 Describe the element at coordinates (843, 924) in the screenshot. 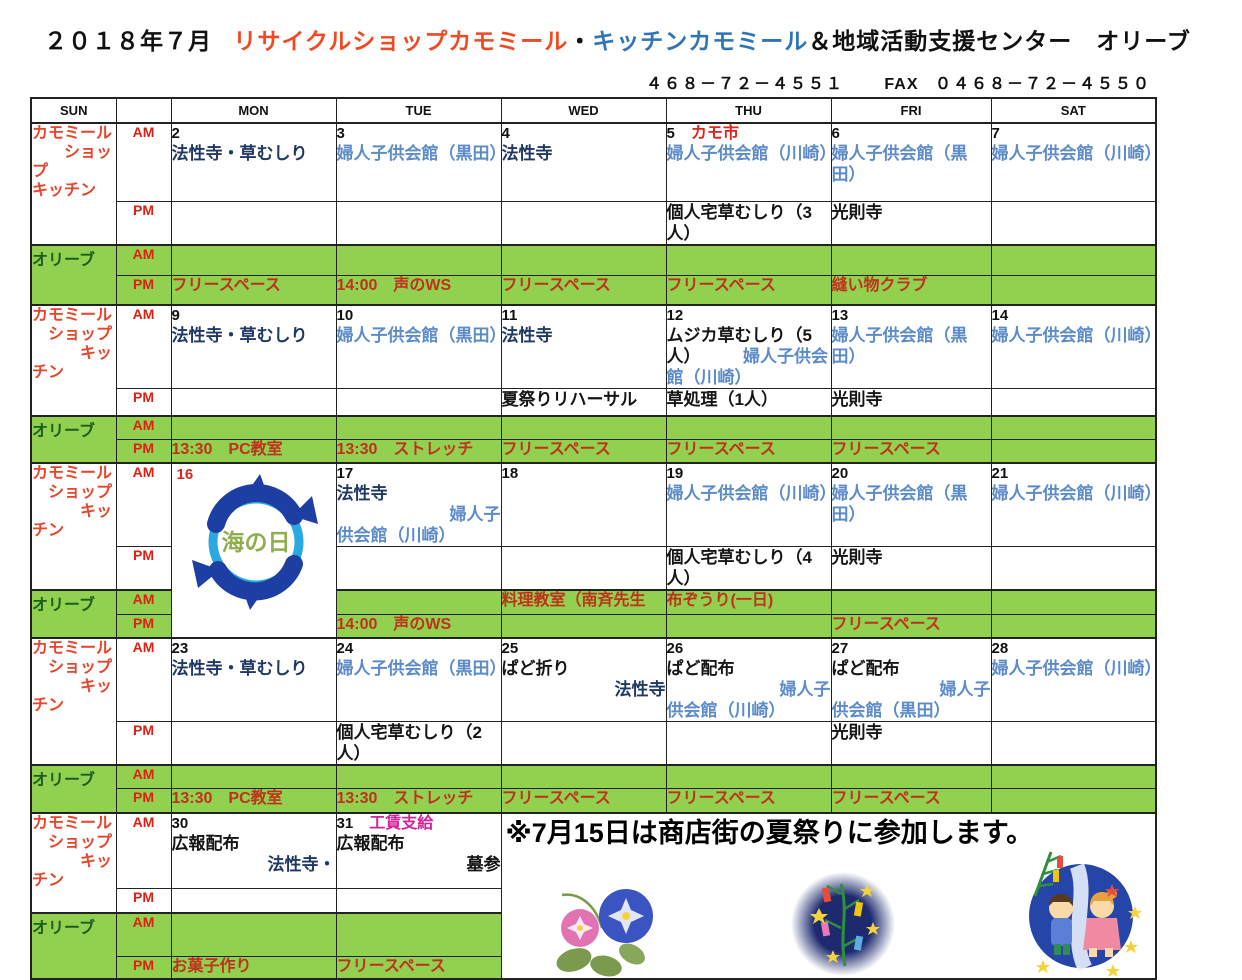

I see `tanabata-illustration` at that location.